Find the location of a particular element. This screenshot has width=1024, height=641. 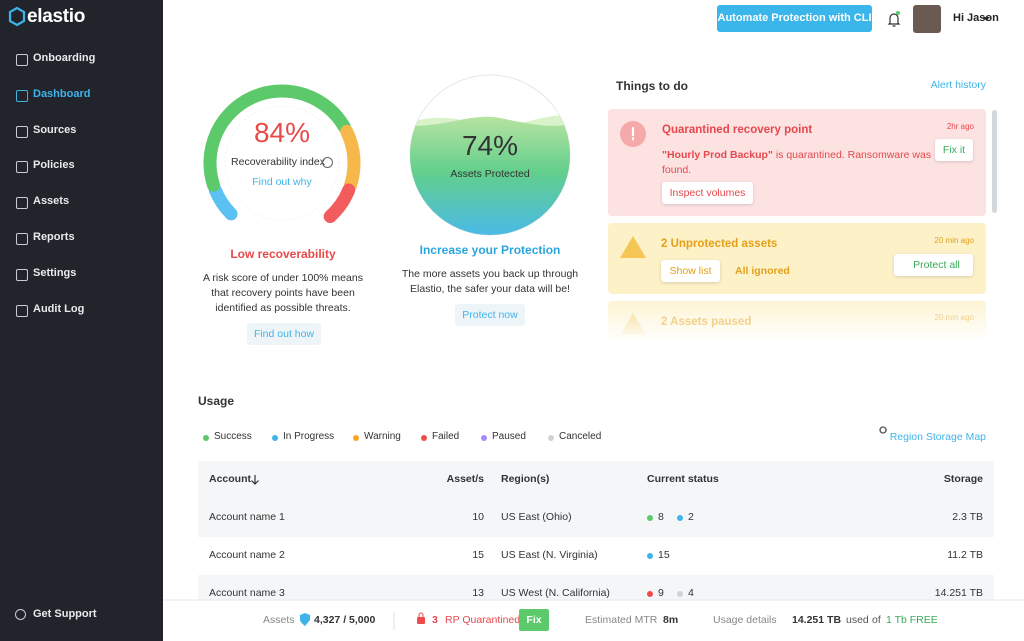

footer-value: 4,327 / 5,000 is located at coordinates (345, 620).